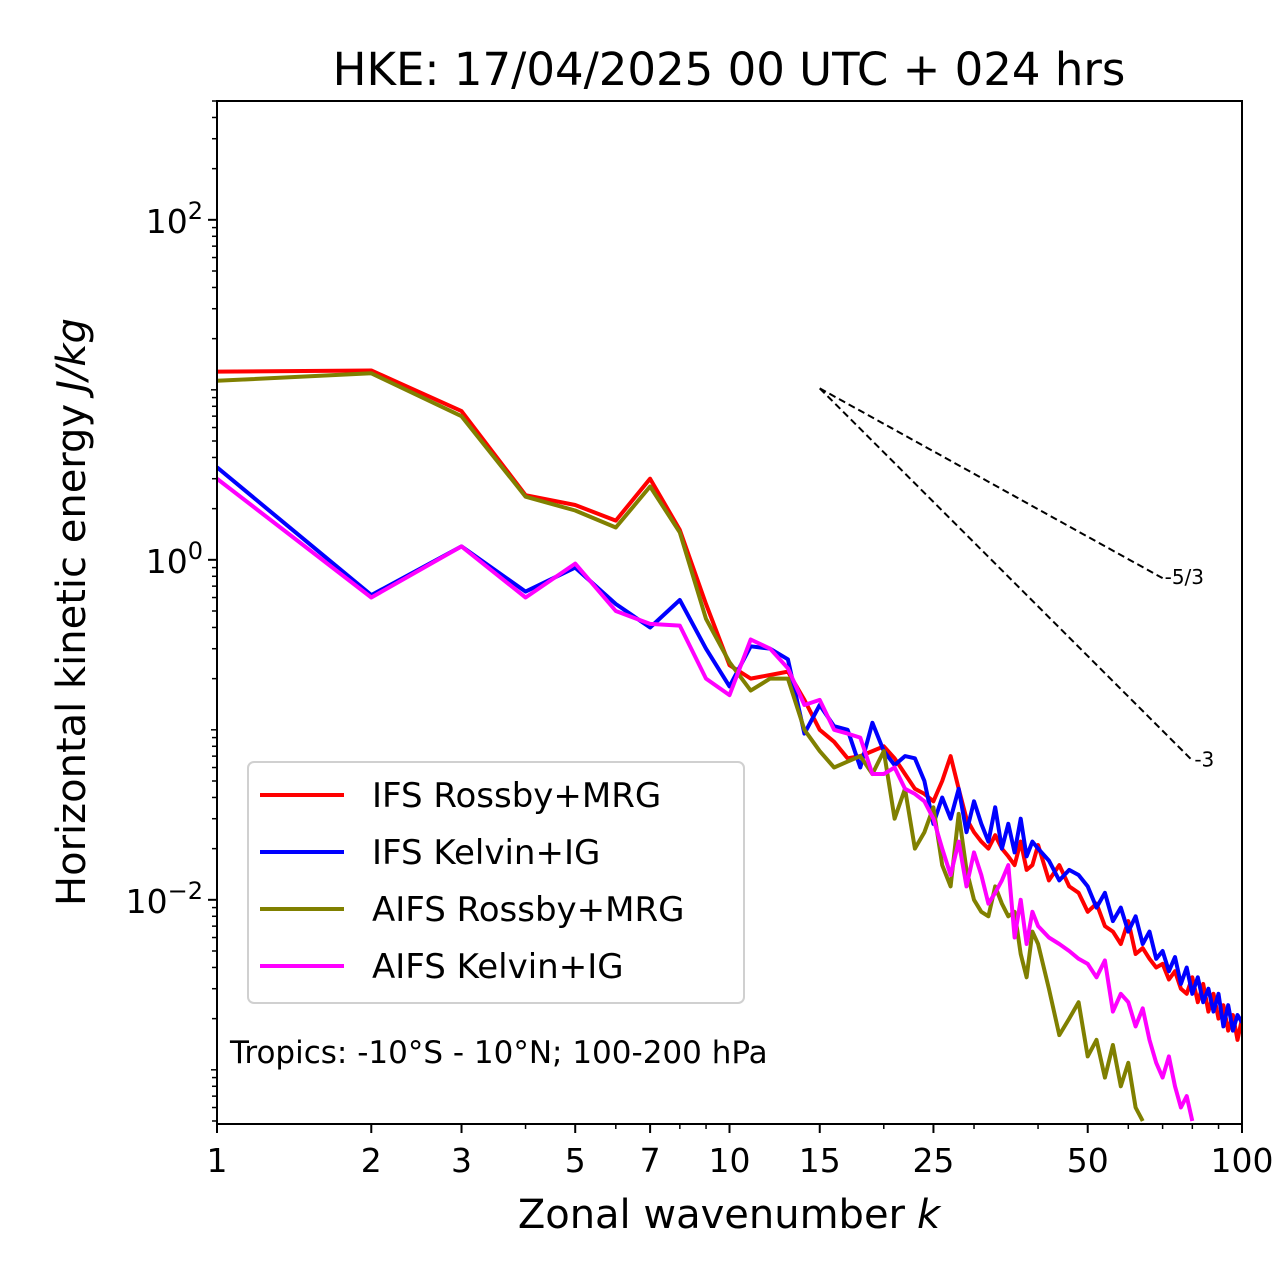 Image resolution: width=1280 pixels, height=1288 pixels. I want to click on x-tick-label: 100, so click(1242, 1160).